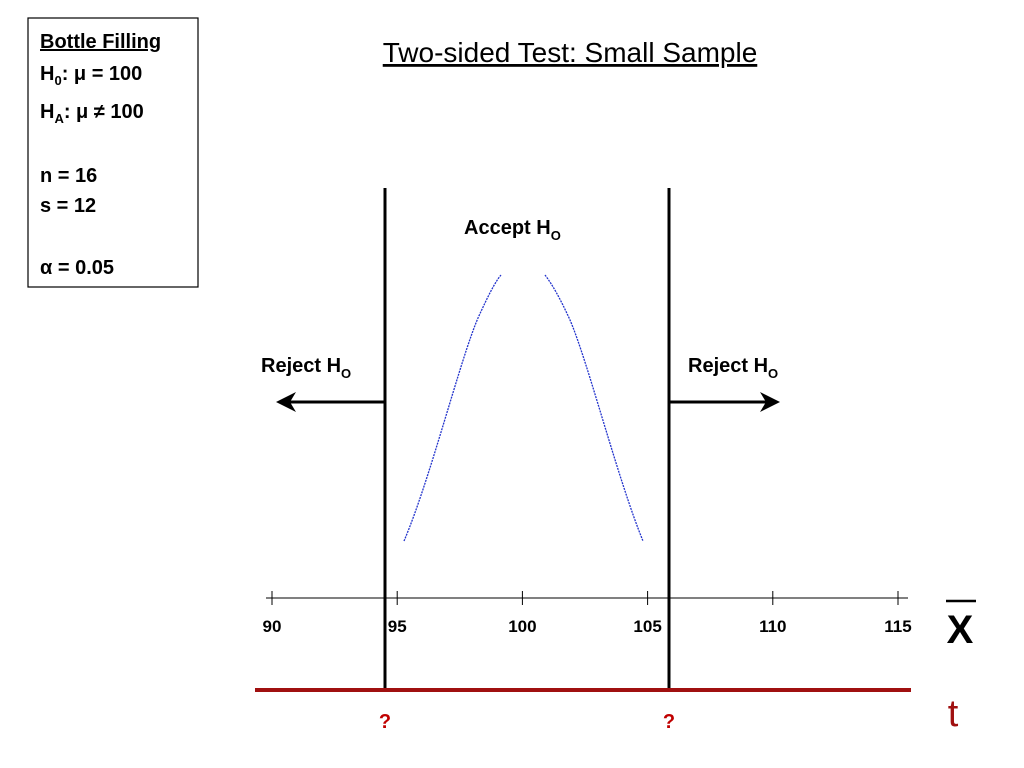 The height and width of the screenshot is (768, 1024). I want to click on tick-label: 115, so click(897, 626).